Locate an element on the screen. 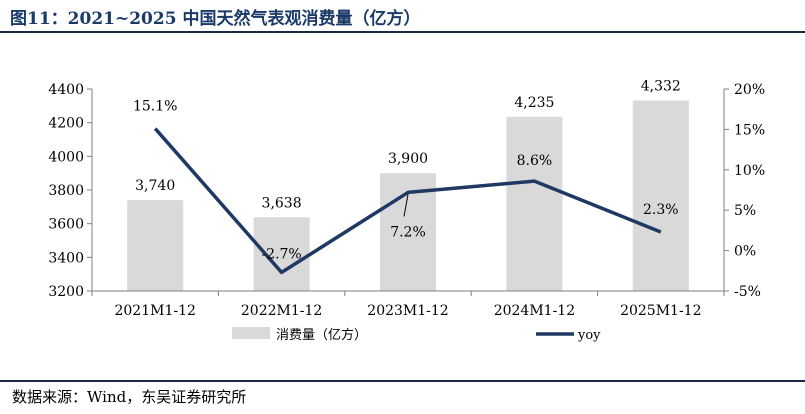 Image resolution: width=805 pixels, height=414 pixels. x-tick-label-2: 2023M1-12 is located at coordinates (407, 311).